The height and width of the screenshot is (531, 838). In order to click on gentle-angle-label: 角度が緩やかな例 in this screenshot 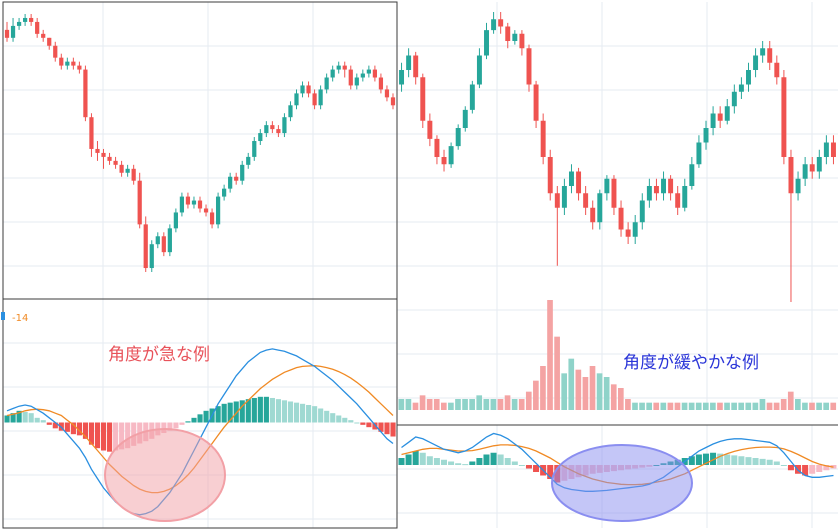, I will do `click(691, 363)`.